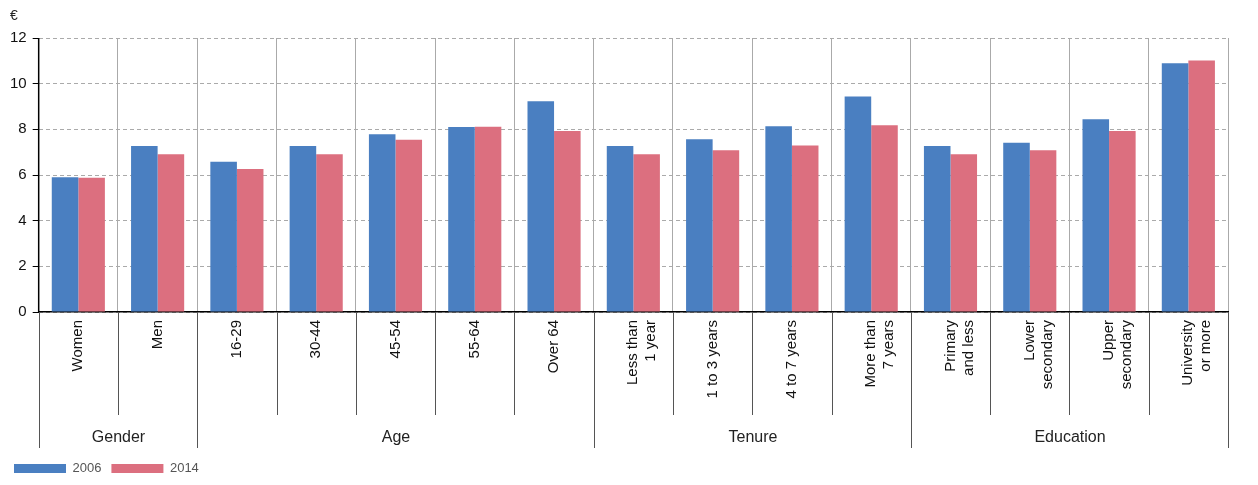  Describe the element at coordinates (22, 311) in the screenshot. I see `y-tick-label: 0` at that location.